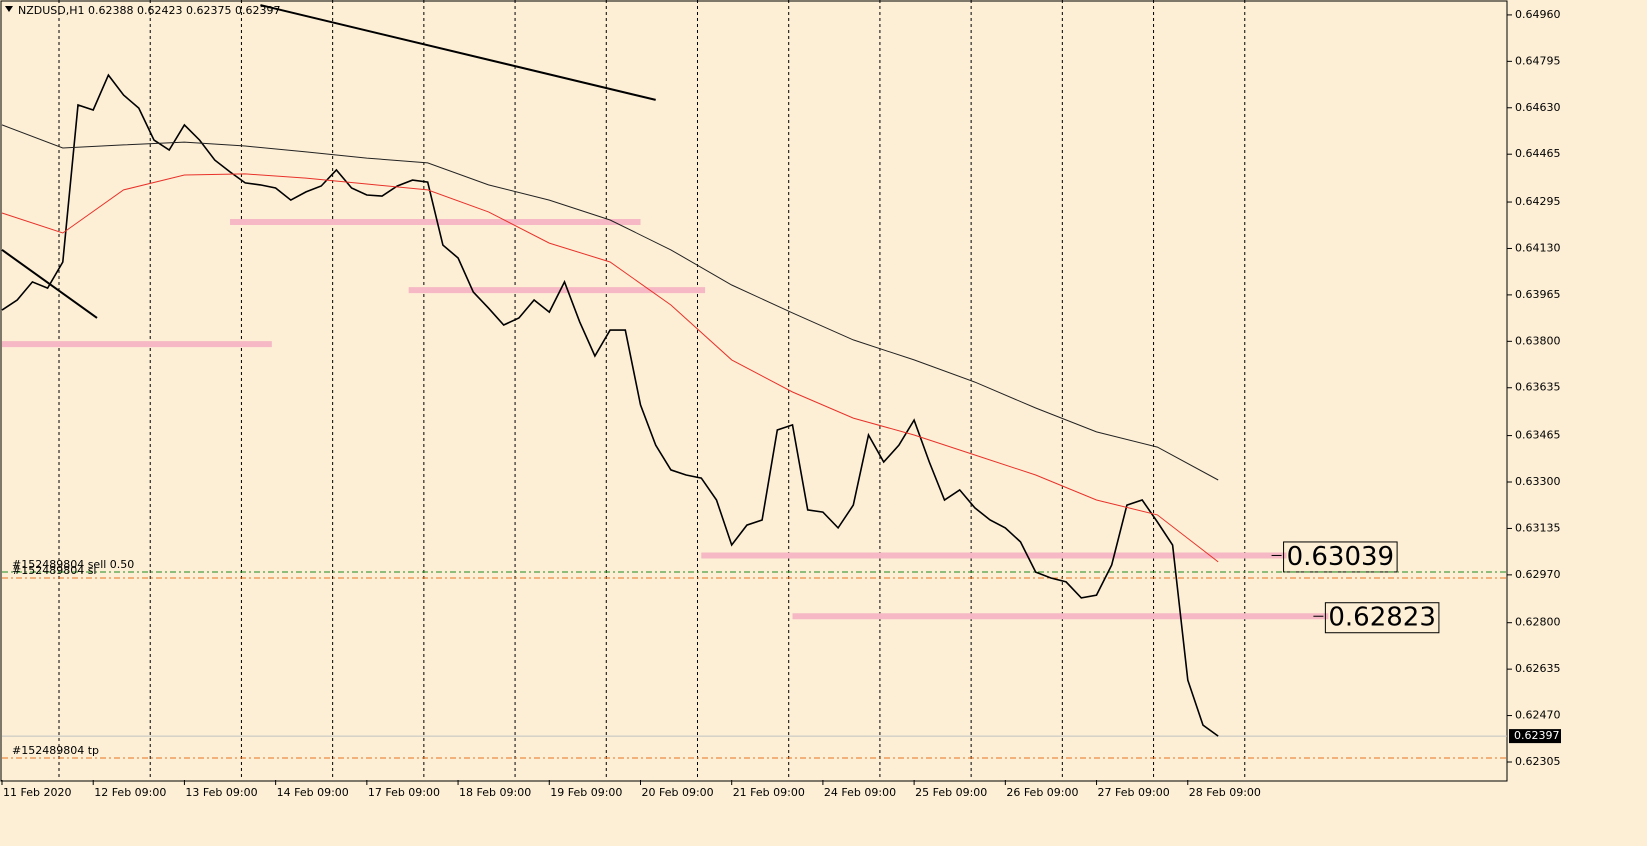 The height and width of the screenshot is (846, 1647). I want to click on y-tick-label: 0.64795, so click(1538, 60).